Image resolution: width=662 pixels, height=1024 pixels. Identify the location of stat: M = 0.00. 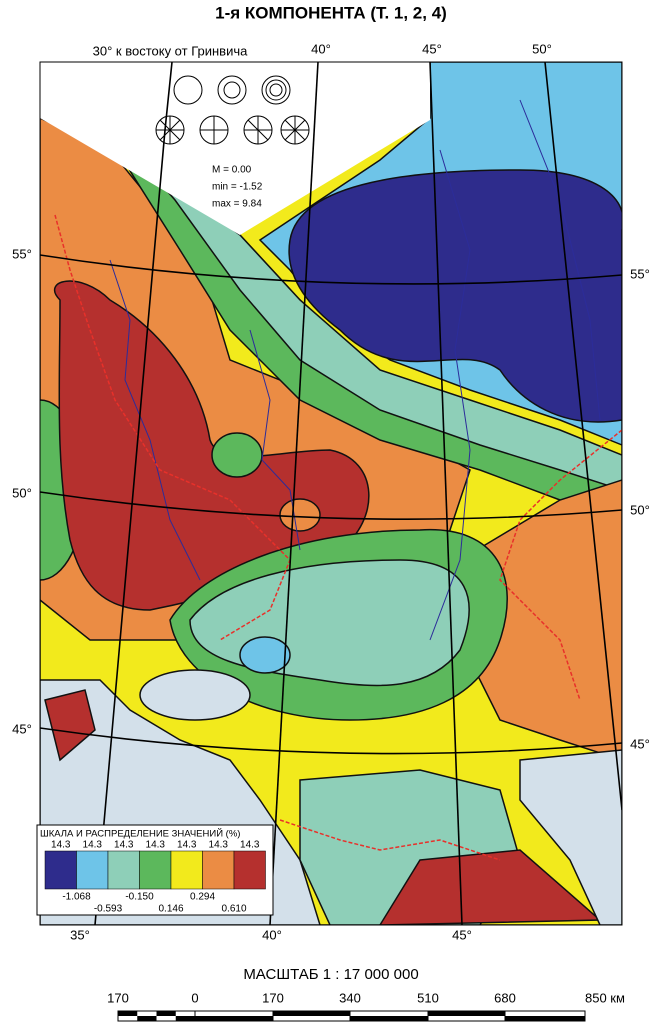
(232, 170).